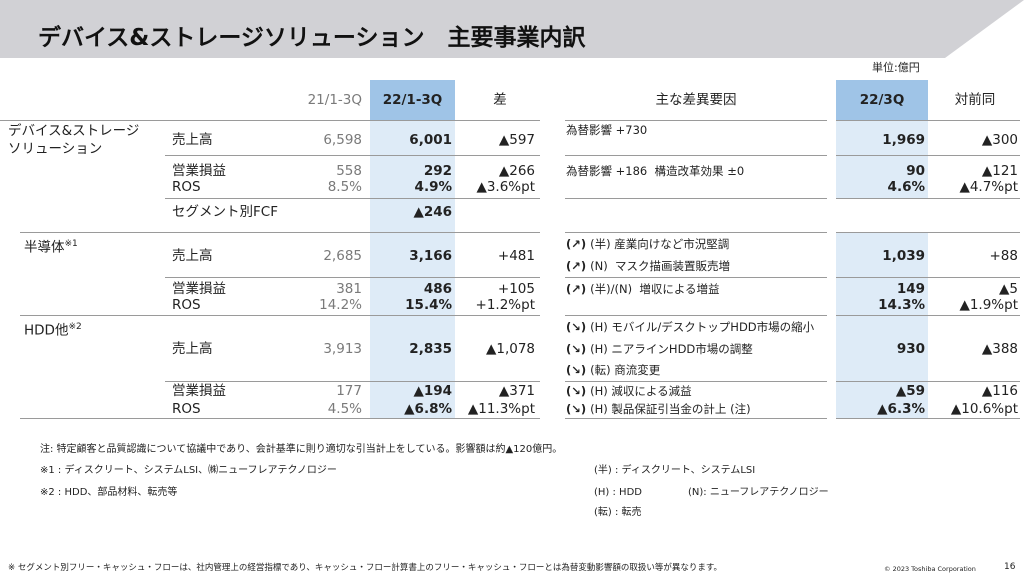  I want to click on factor-text: (半)/(N) 増収による増益, so click(655, 289).